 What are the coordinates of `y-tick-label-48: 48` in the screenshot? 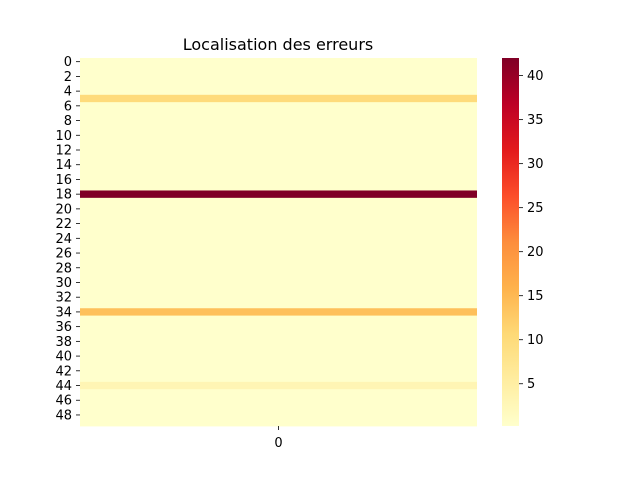 It's located at (63, 415).